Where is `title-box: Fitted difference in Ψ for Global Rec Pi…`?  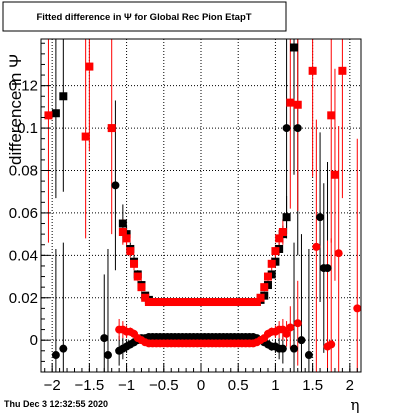
title-box: Fitted difference in Ψ for Global Rec Pi… is located at coordinates (144, 16).